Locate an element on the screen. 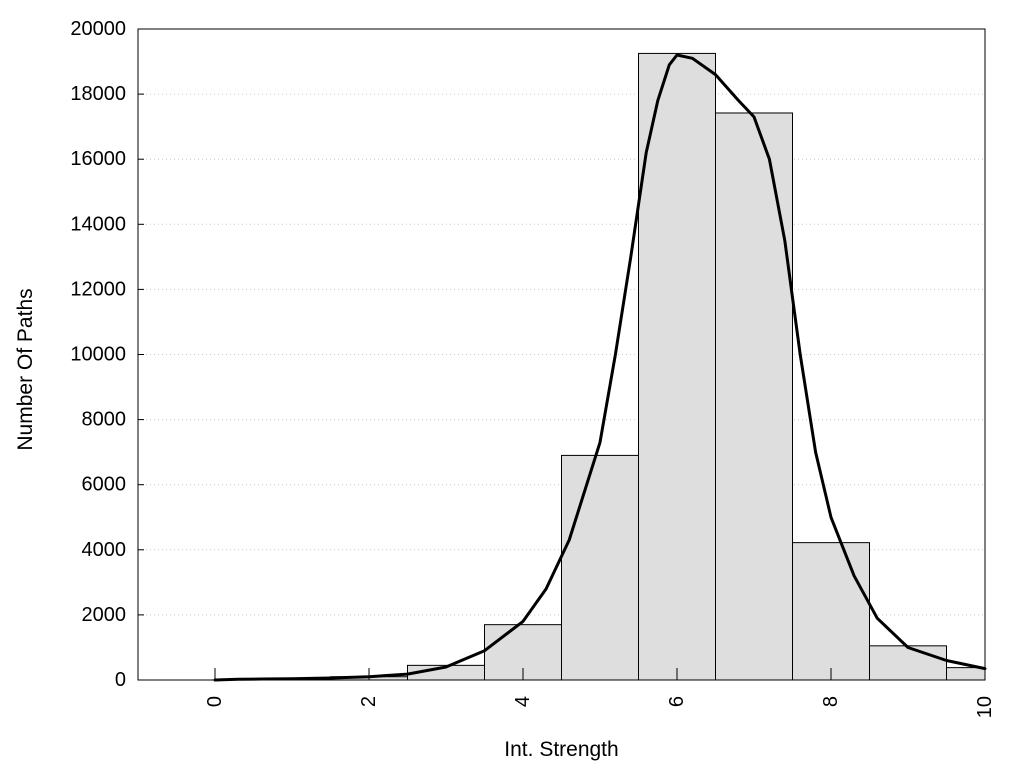 This screenshot has width=1024, height=768. y-tick-label: 14000 is located at coordinates (98, 224).